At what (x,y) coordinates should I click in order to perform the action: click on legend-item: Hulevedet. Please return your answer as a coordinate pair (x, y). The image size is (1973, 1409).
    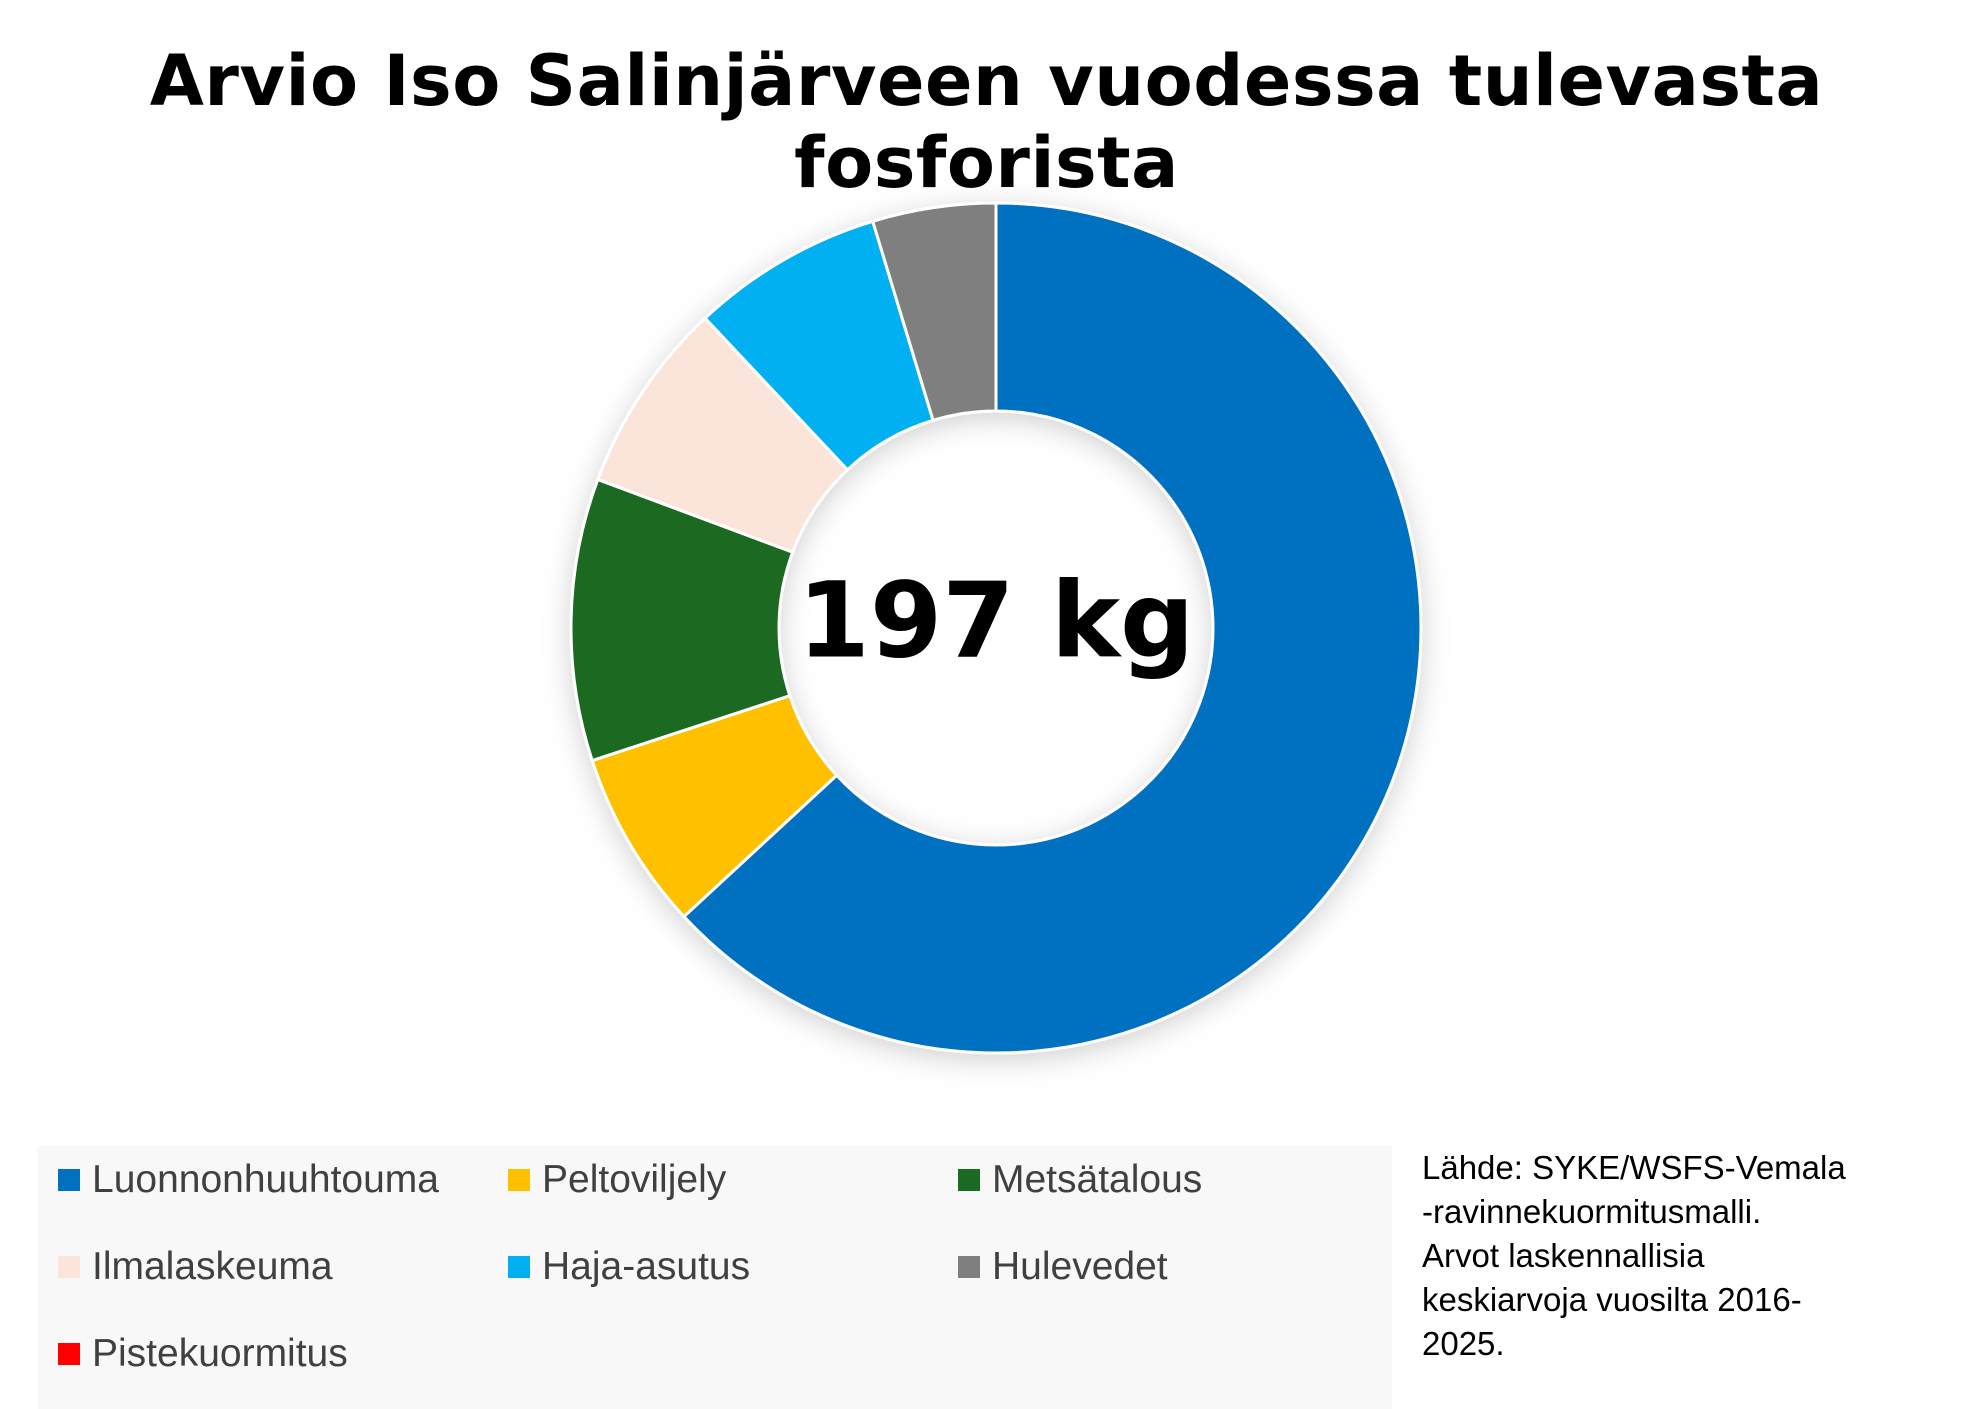
    Looking at the image, I should click on (1063, 1267).